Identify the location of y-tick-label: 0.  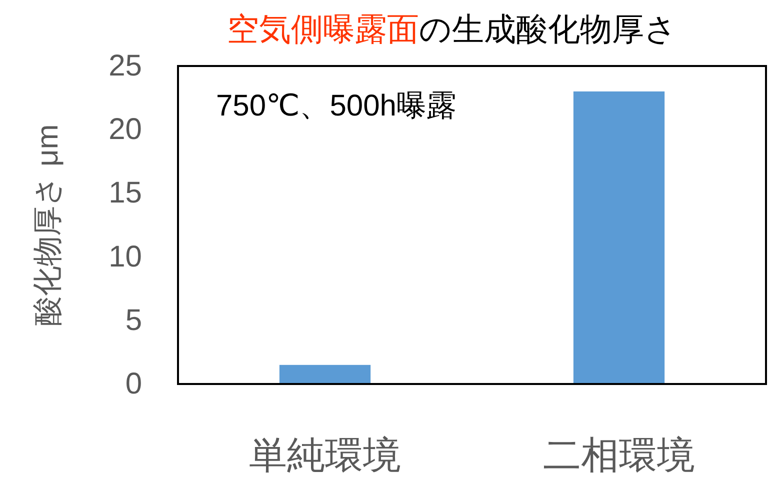
(133, 384).